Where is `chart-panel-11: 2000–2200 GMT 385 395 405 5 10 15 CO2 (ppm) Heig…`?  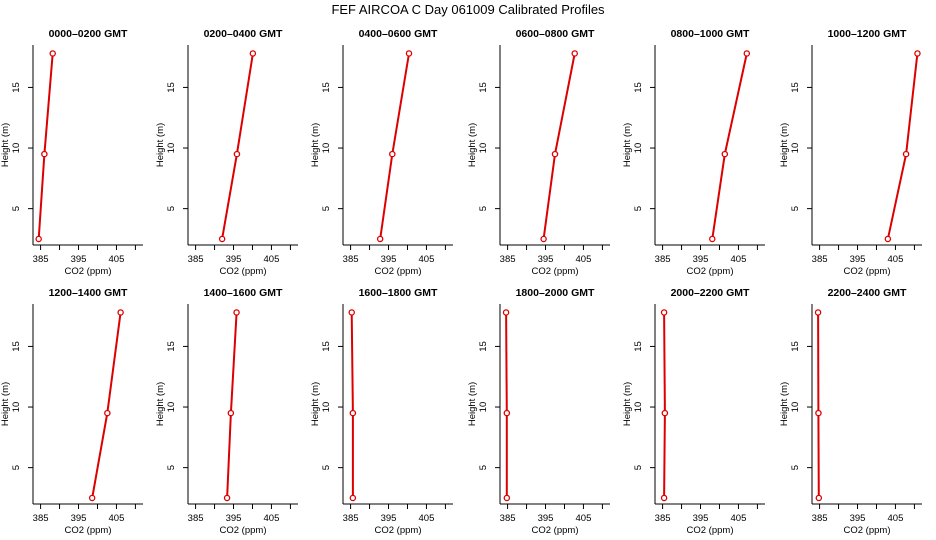
chart-panel-11: 2000–2200 GMT 385 395 405 5 10 15 CO2 (ppm) Heig… is located at coordinates (693, 411).